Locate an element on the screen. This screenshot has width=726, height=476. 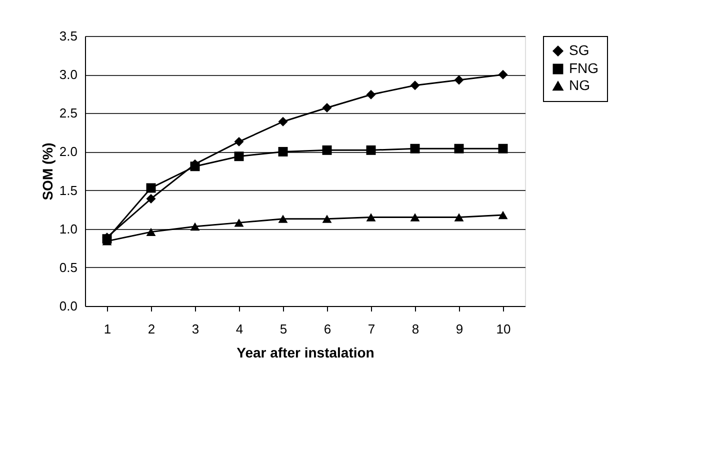
y-tick-label: 1.5 is located at coordinates (68, 190).